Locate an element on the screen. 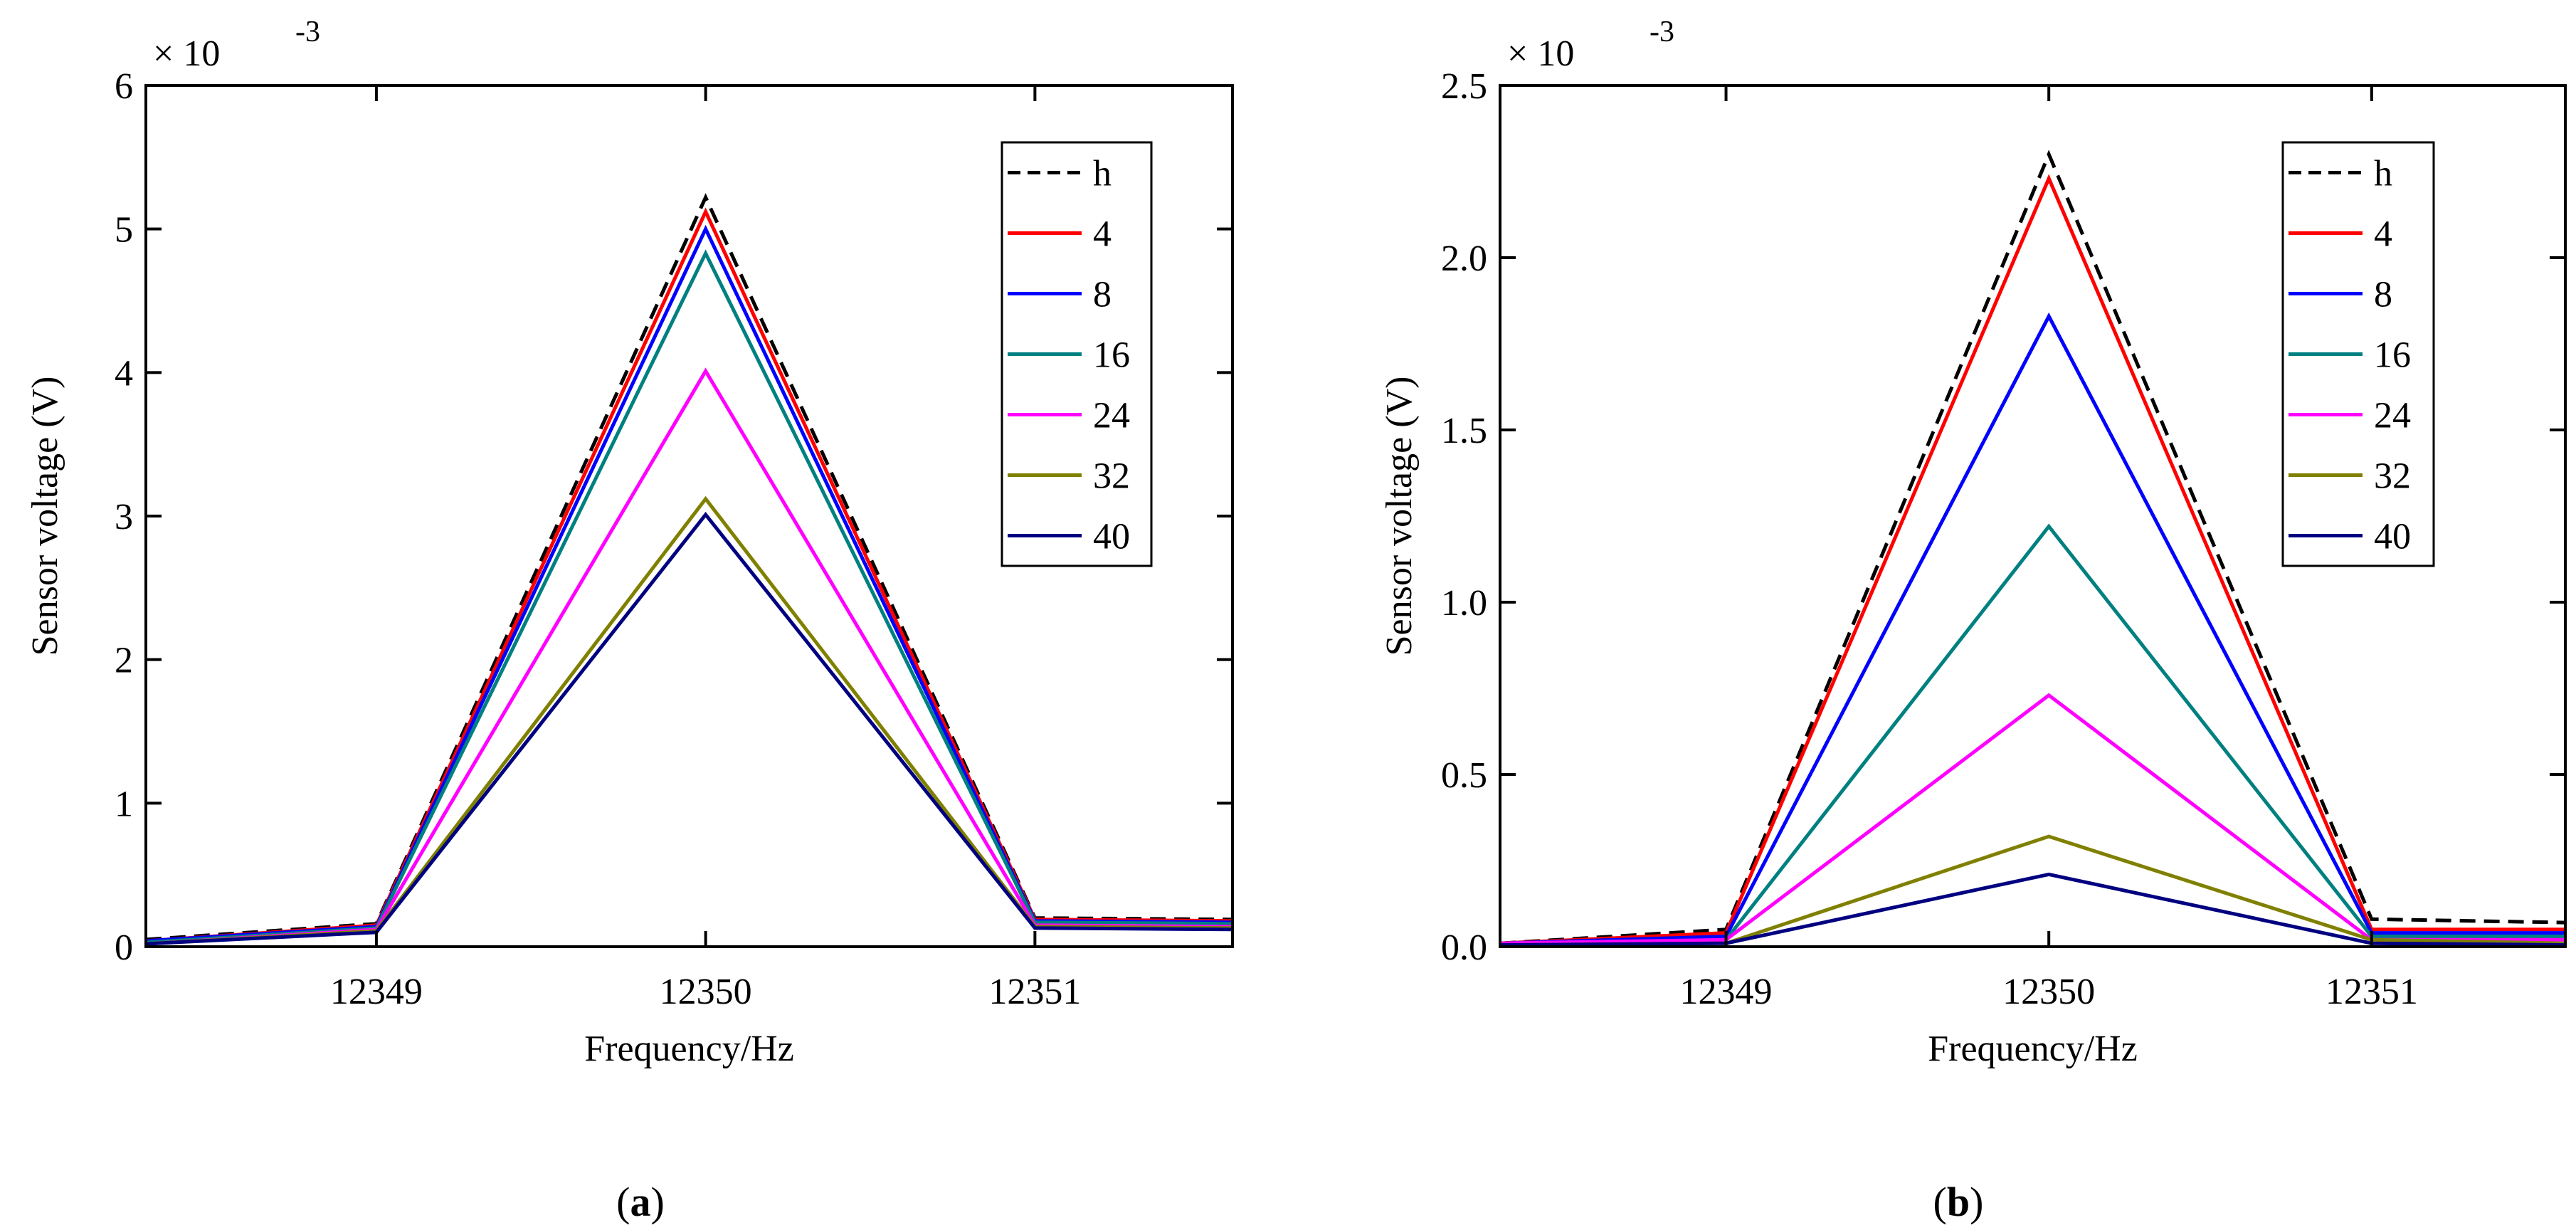  y-tick-label: 2.0 is located at coordinates (1464, 258).